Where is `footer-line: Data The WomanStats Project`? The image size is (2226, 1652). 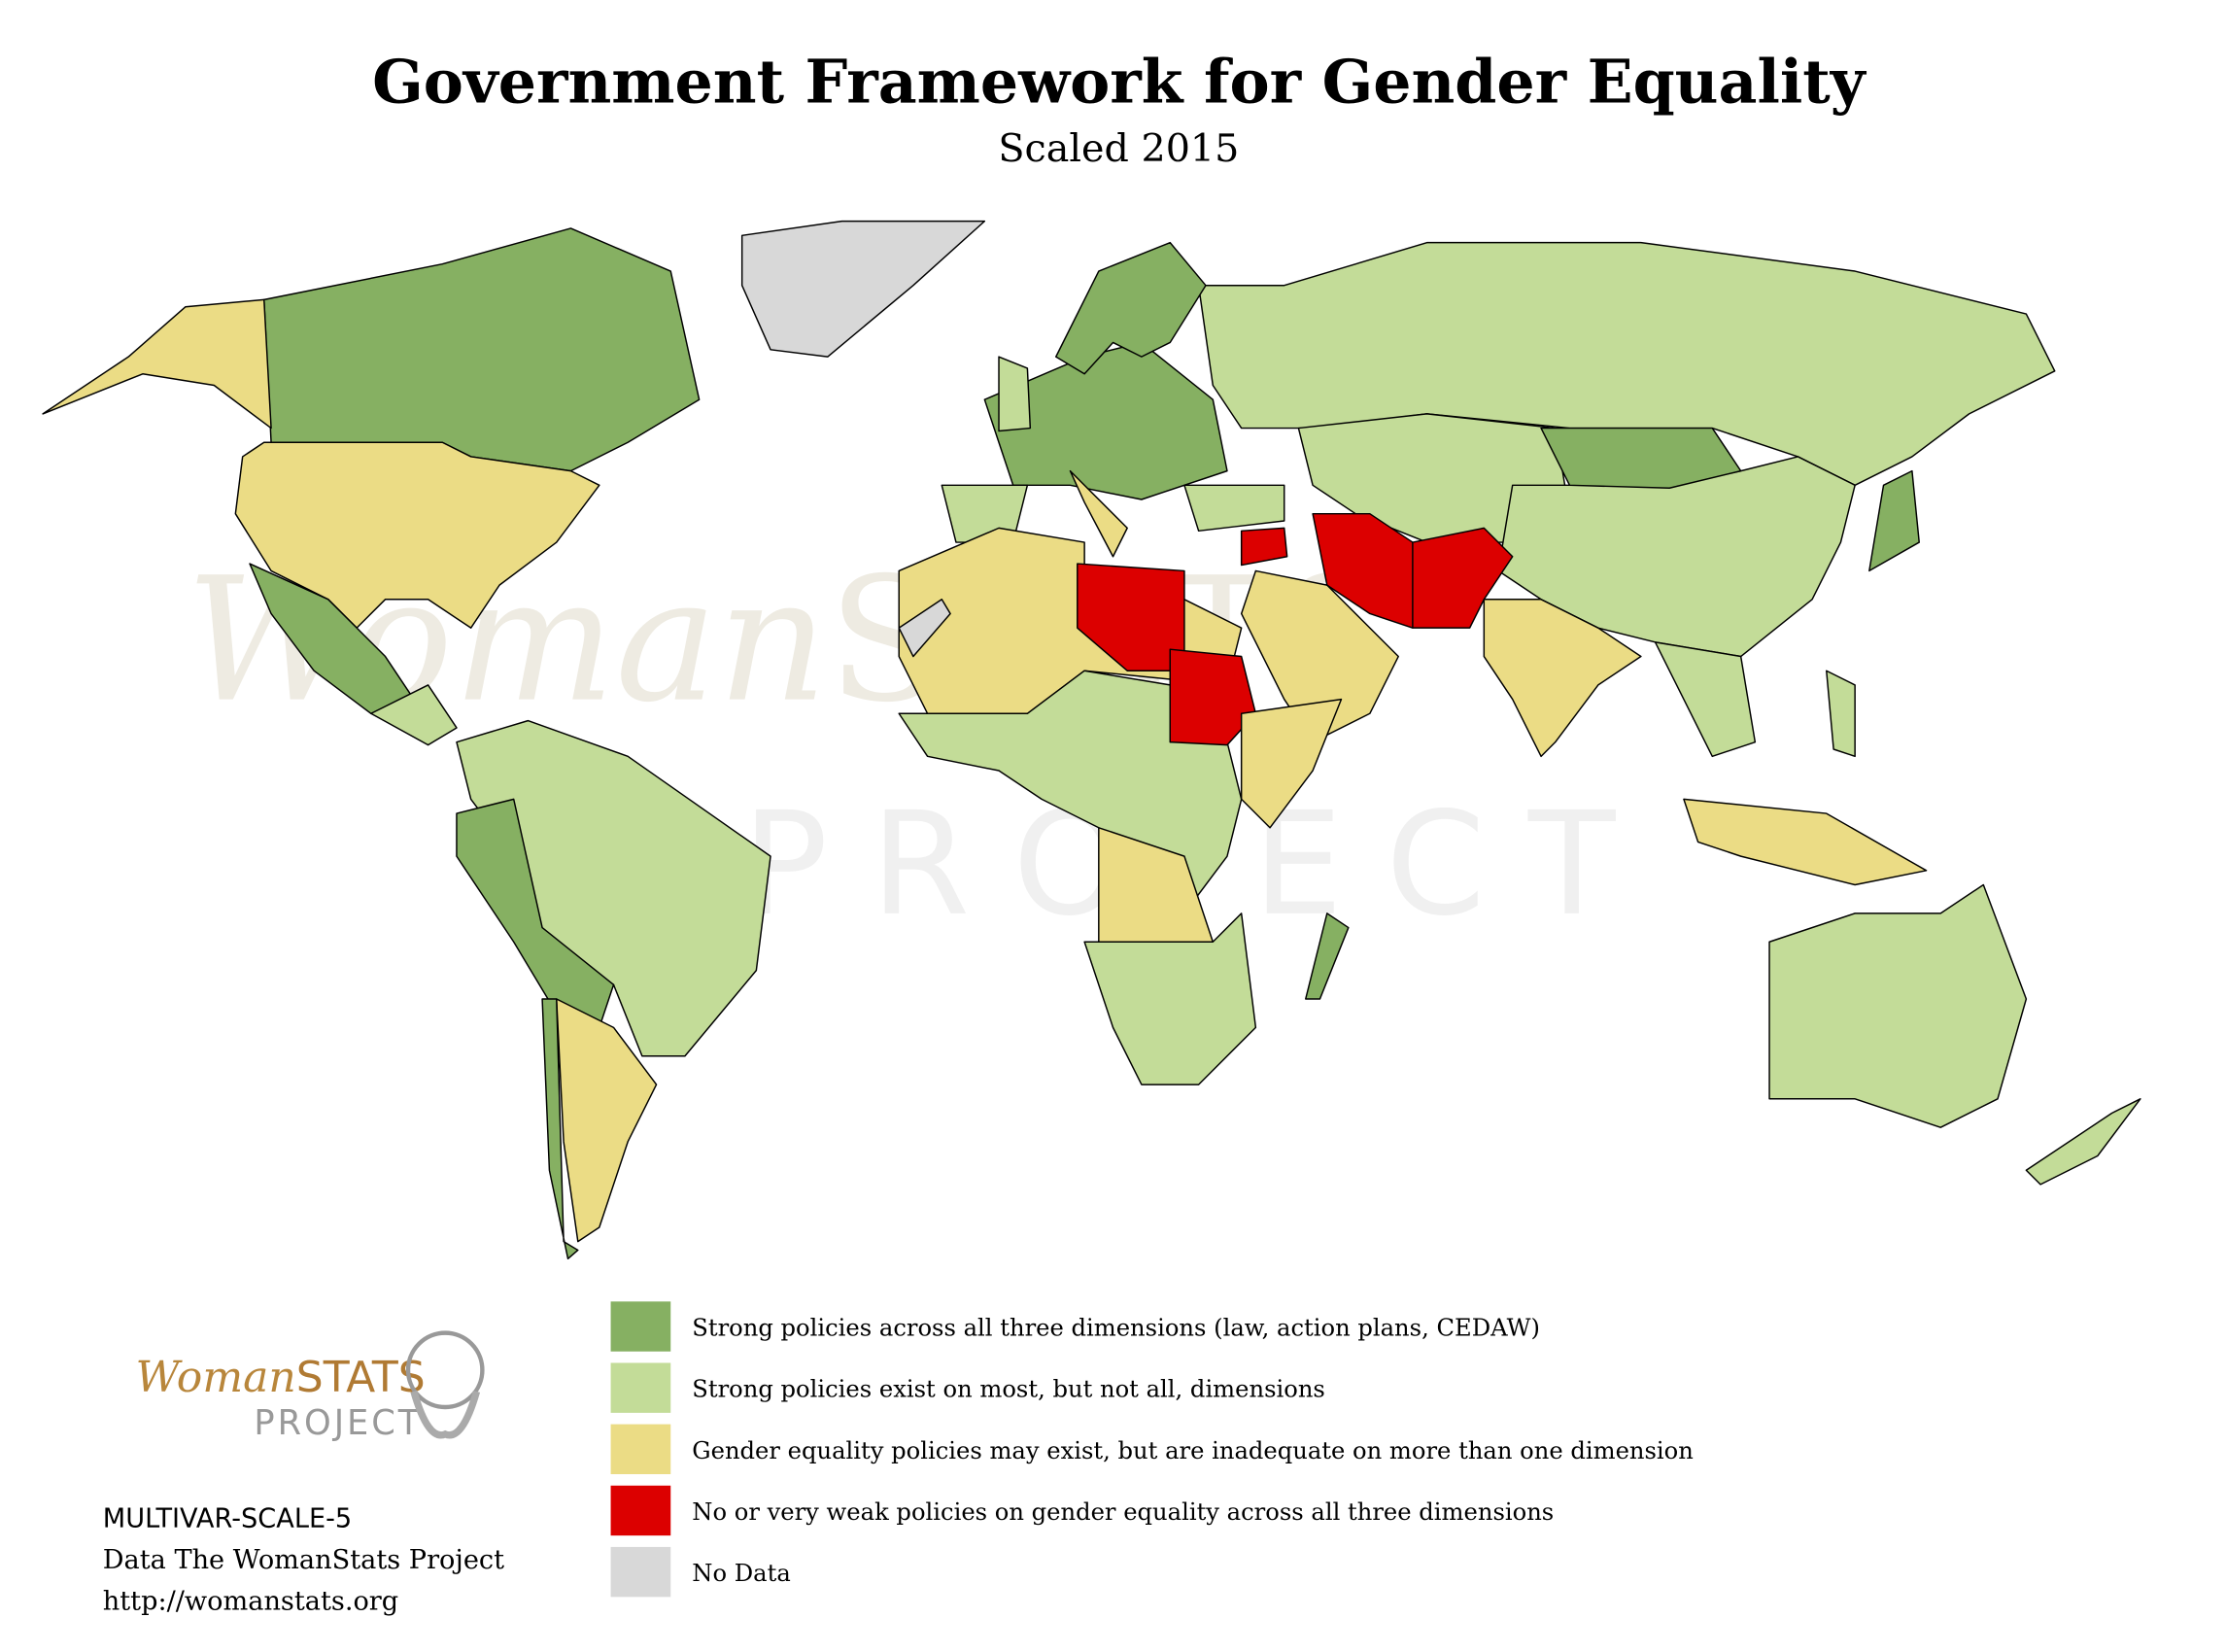
footer-line: Data The WomanStats Project is located at coordinates (303, 1560).